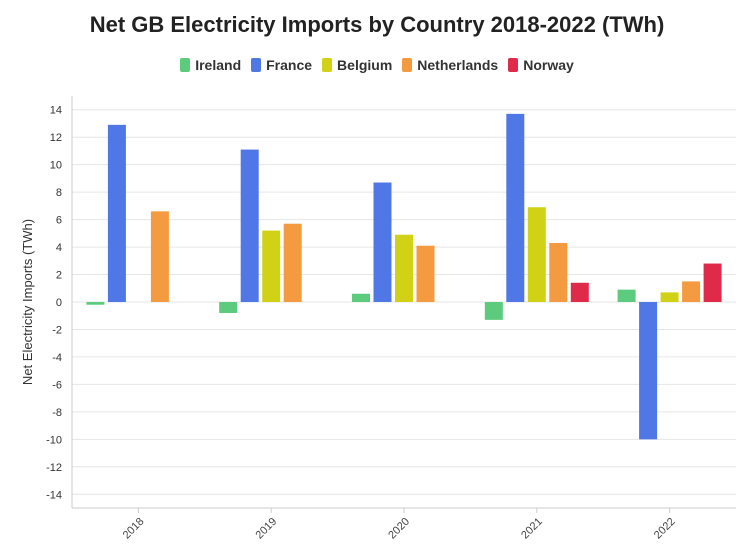 The width and height of the screenshot is (754, 545). I want to click on bar-netherlands-2018, so click(159, 256).